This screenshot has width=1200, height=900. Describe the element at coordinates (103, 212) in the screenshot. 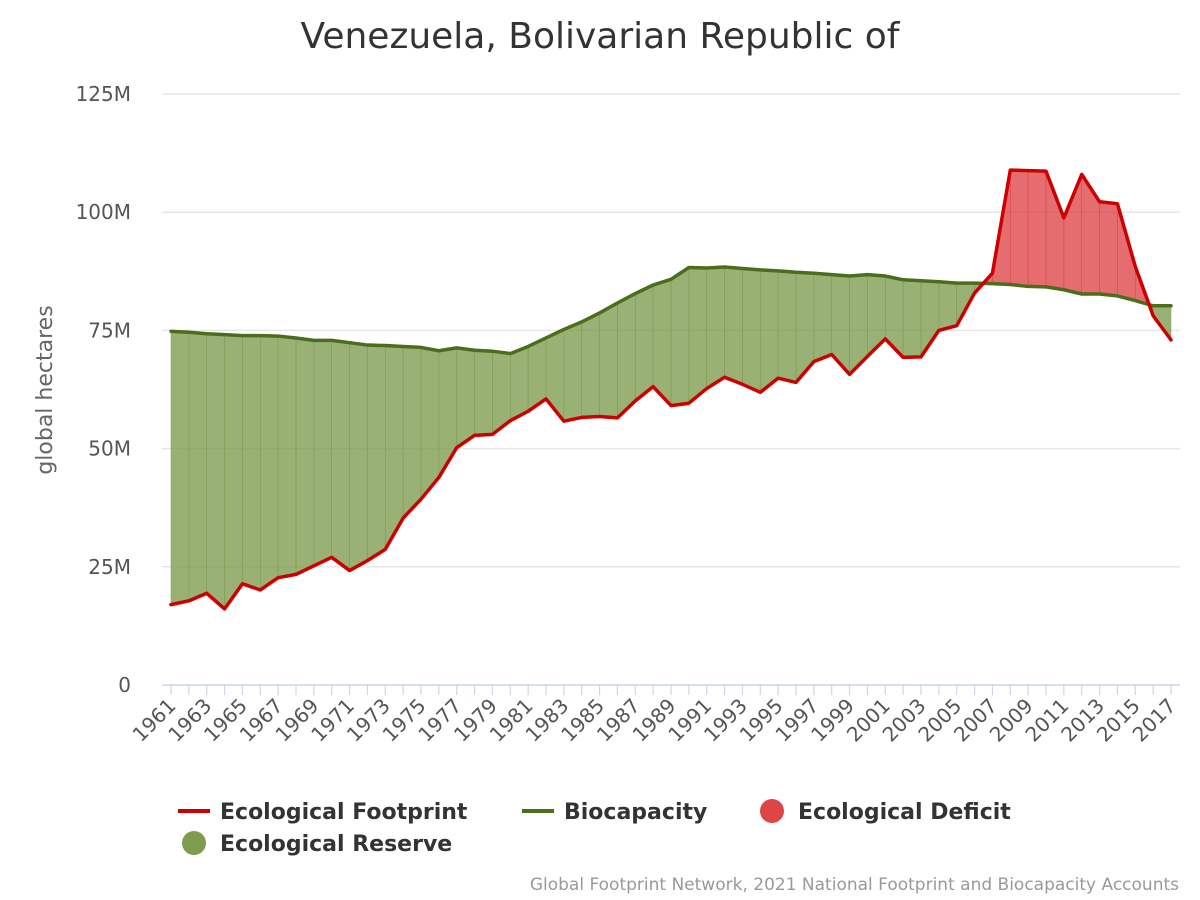

I see `y-tick-label: 100M` at that location.